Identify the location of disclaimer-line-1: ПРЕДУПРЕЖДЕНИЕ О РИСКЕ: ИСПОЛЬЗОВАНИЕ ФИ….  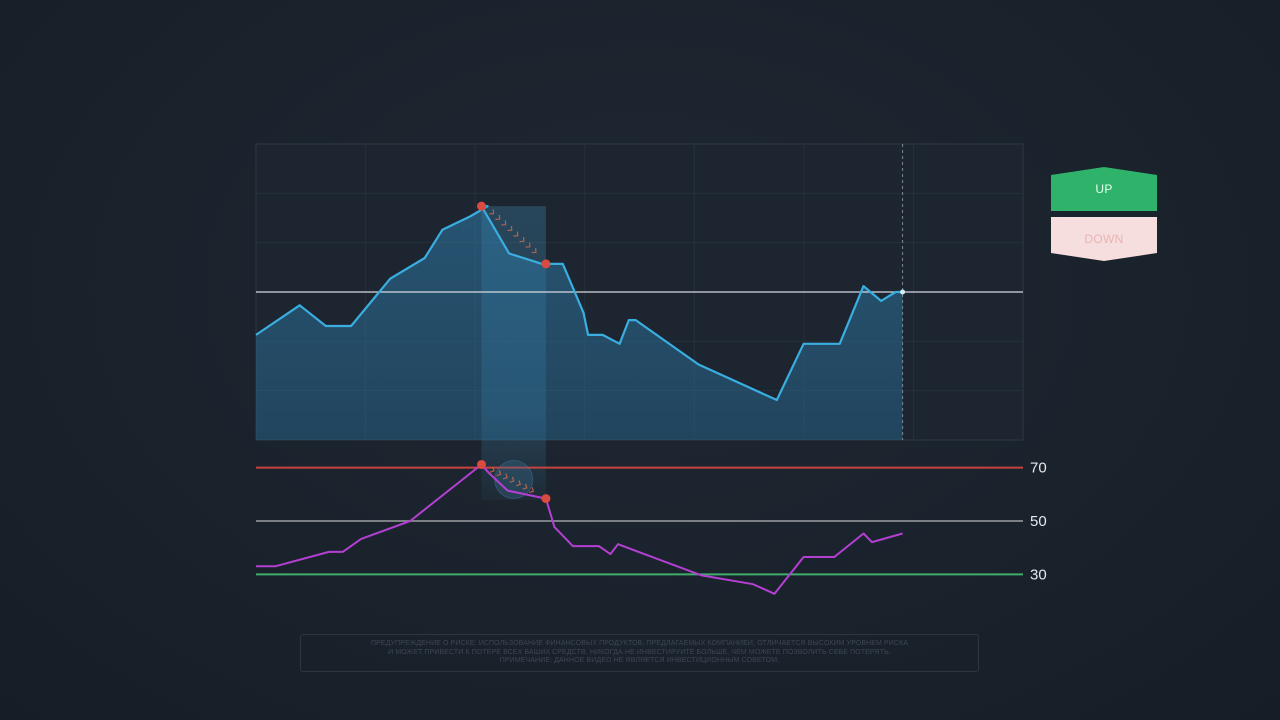
(639, 643).